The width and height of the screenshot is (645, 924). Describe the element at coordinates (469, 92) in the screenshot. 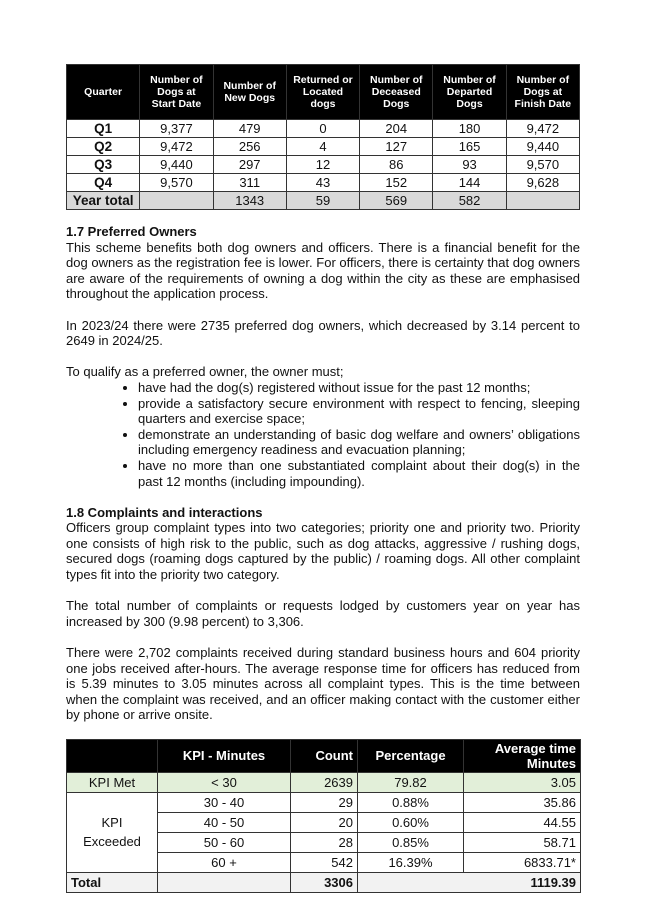

I see `header-cell: Number of Departed Dogs` at that location.